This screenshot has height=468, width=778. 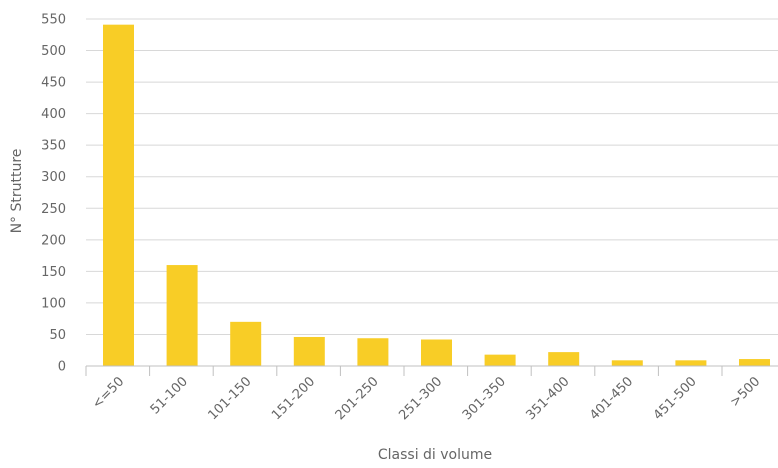 What do you see at coordinates (169, 395) in the screenshot?
I see `x-tick-label: 51-100` at bounding box center [169, 395].